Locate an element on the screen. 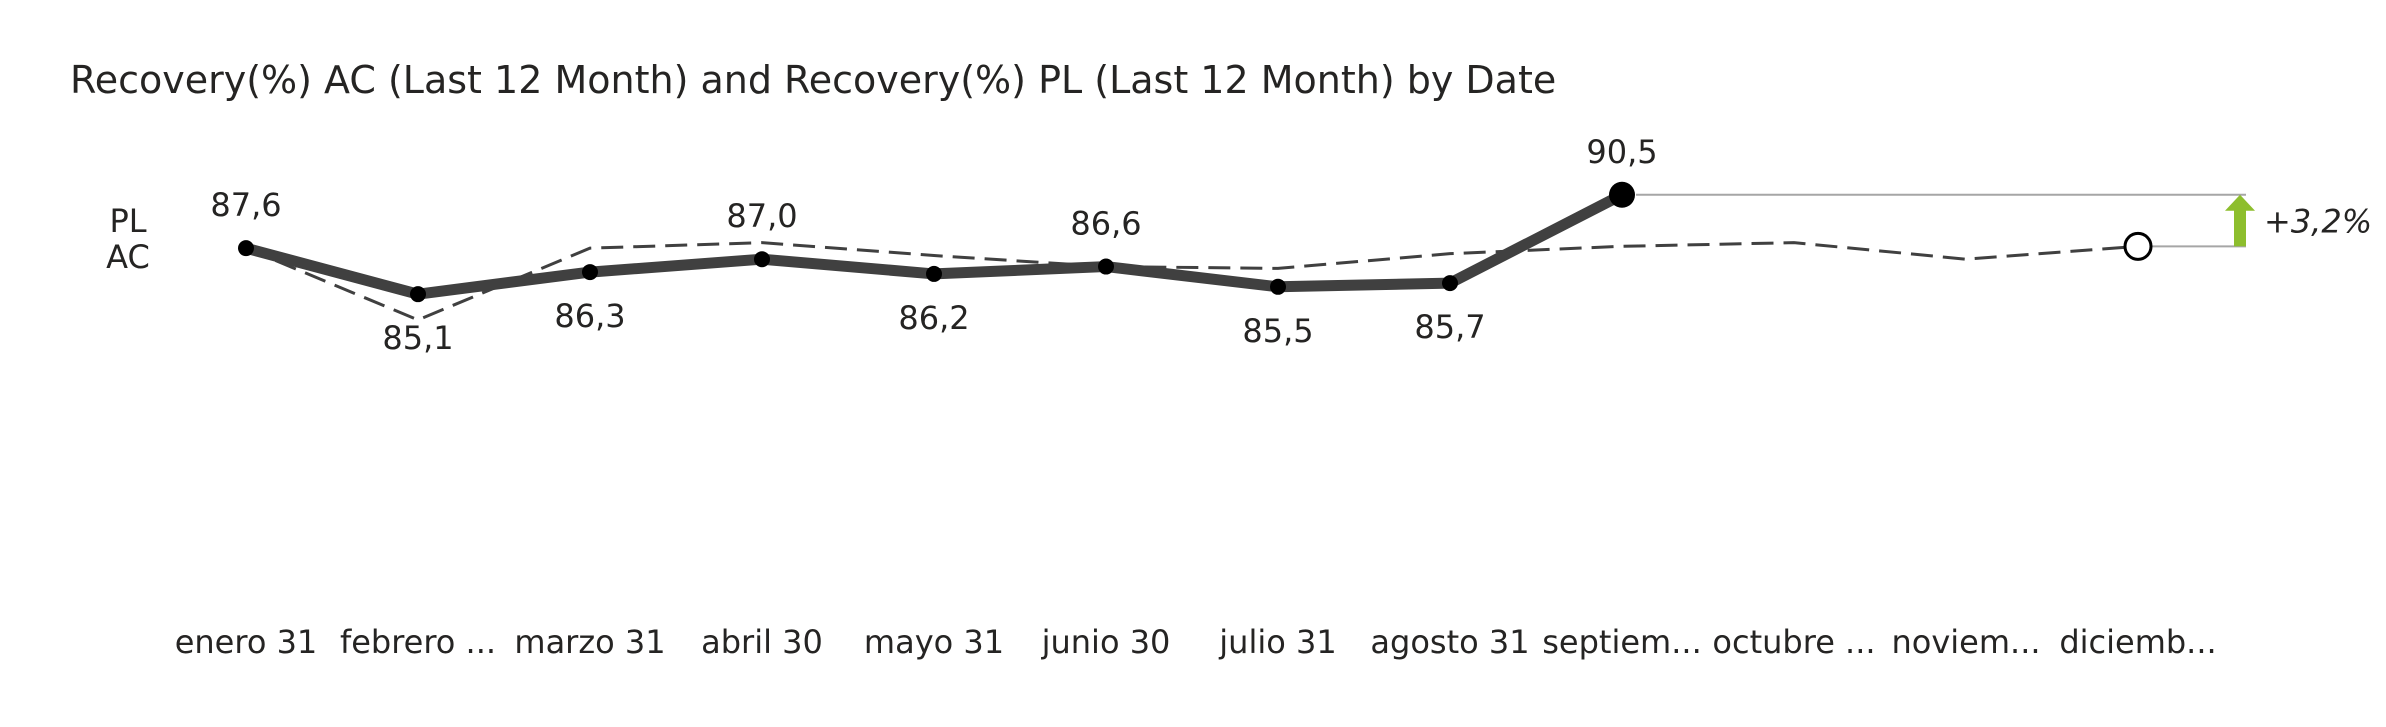 The height and width of the screenshot is (727, 2386). data-label: 86,6 is located at coordinates (1105, 224).